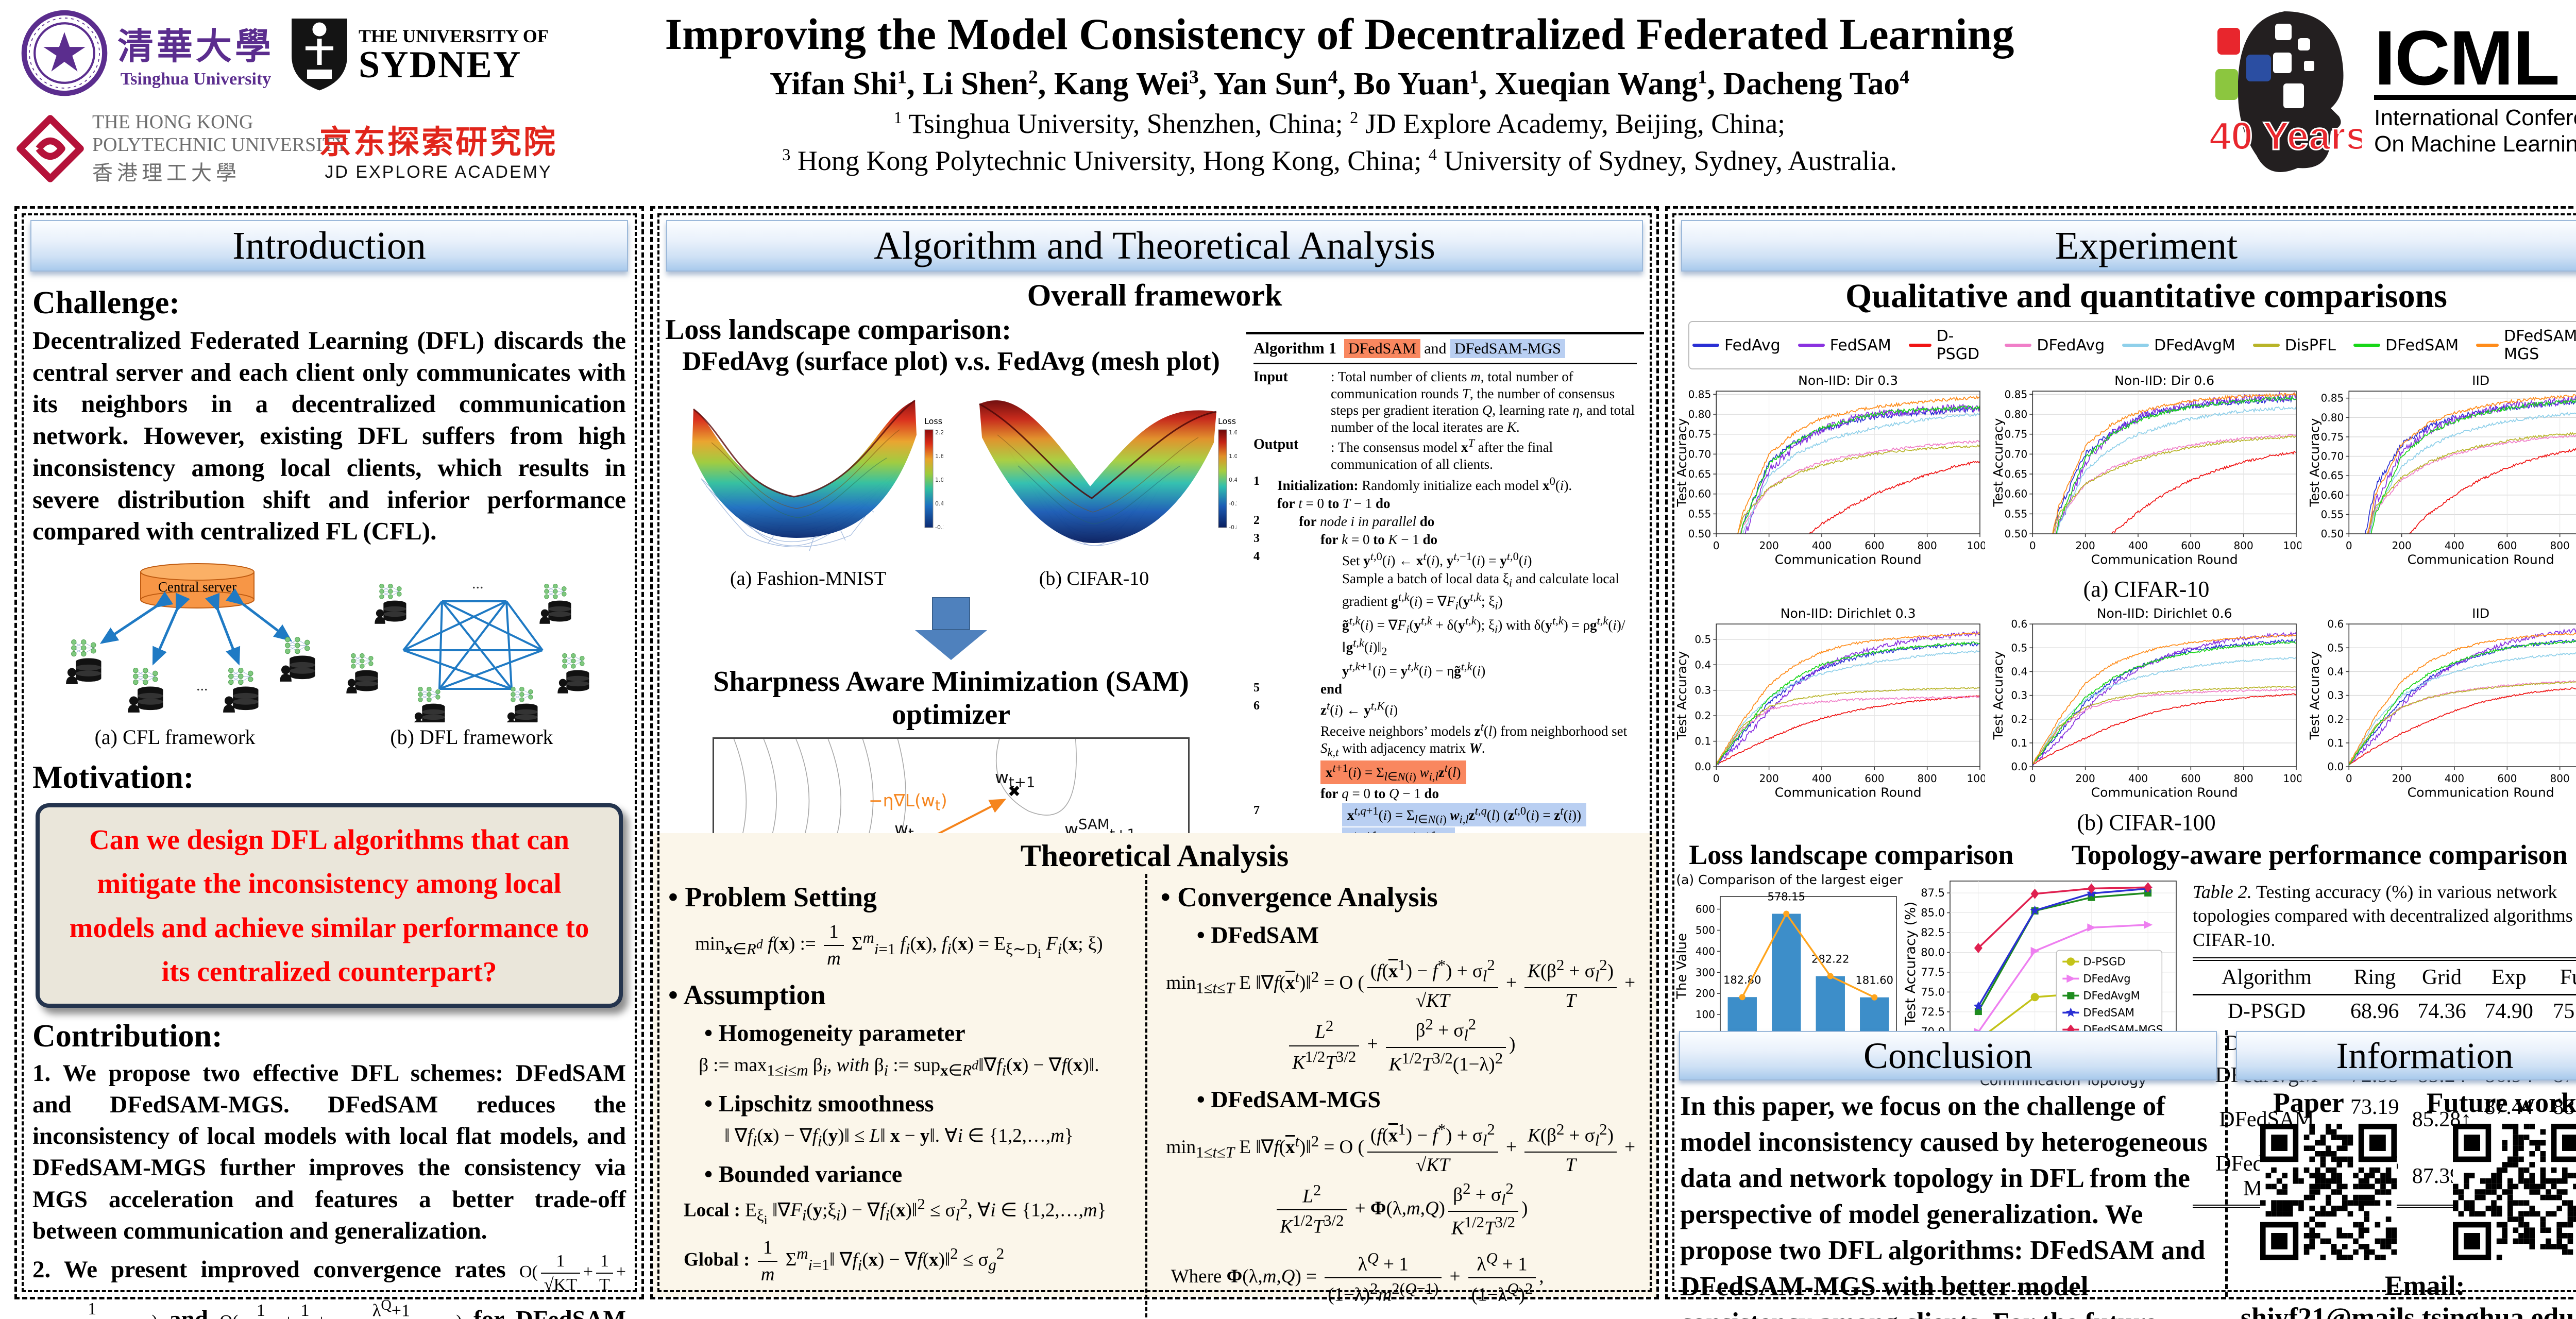 This screenshot has width=2576, height=1319. I want to click on jd-logo: 京东探索研究院 JD EXPLORE ACADEMY, so click(438, 149).